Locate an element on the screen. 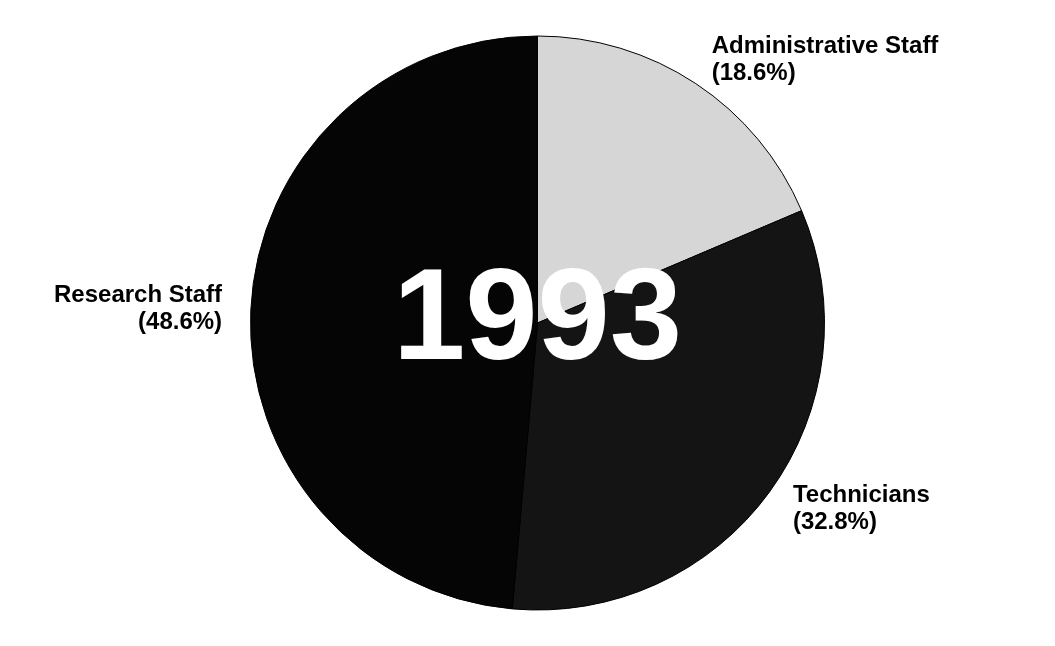 This screenshot has width=1055, height=646. data-label: (18.6%) is located at coordinates (753, 71).